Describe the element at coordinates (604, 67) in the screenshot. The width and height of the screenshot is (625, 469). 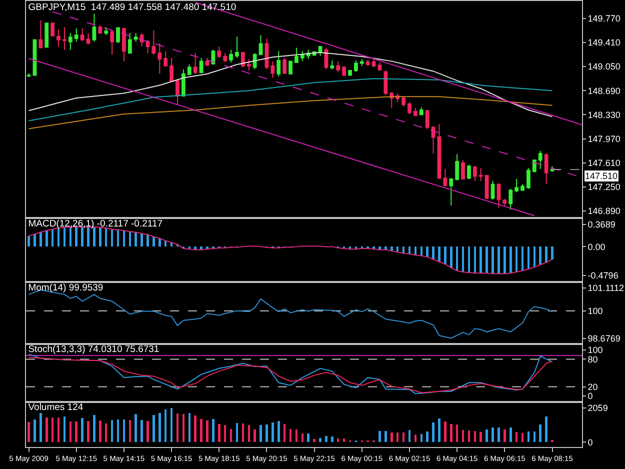
I see `y-tick-label: 149.050` at that location.